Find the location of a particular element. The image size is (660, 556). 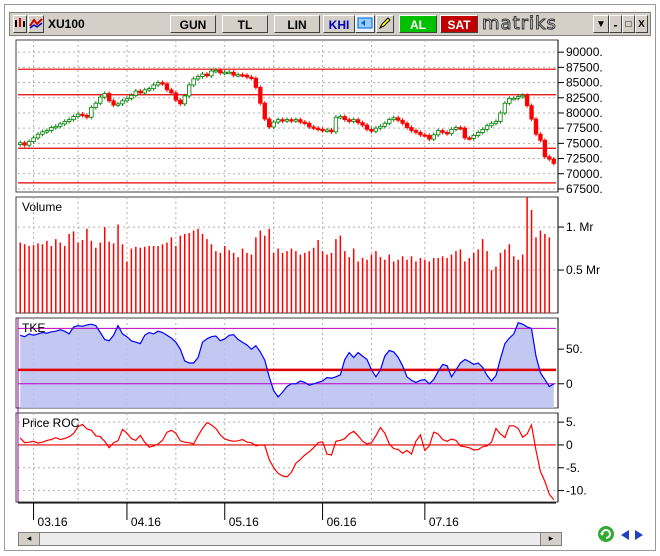

close-button: X is located at coordinates (641, 24).